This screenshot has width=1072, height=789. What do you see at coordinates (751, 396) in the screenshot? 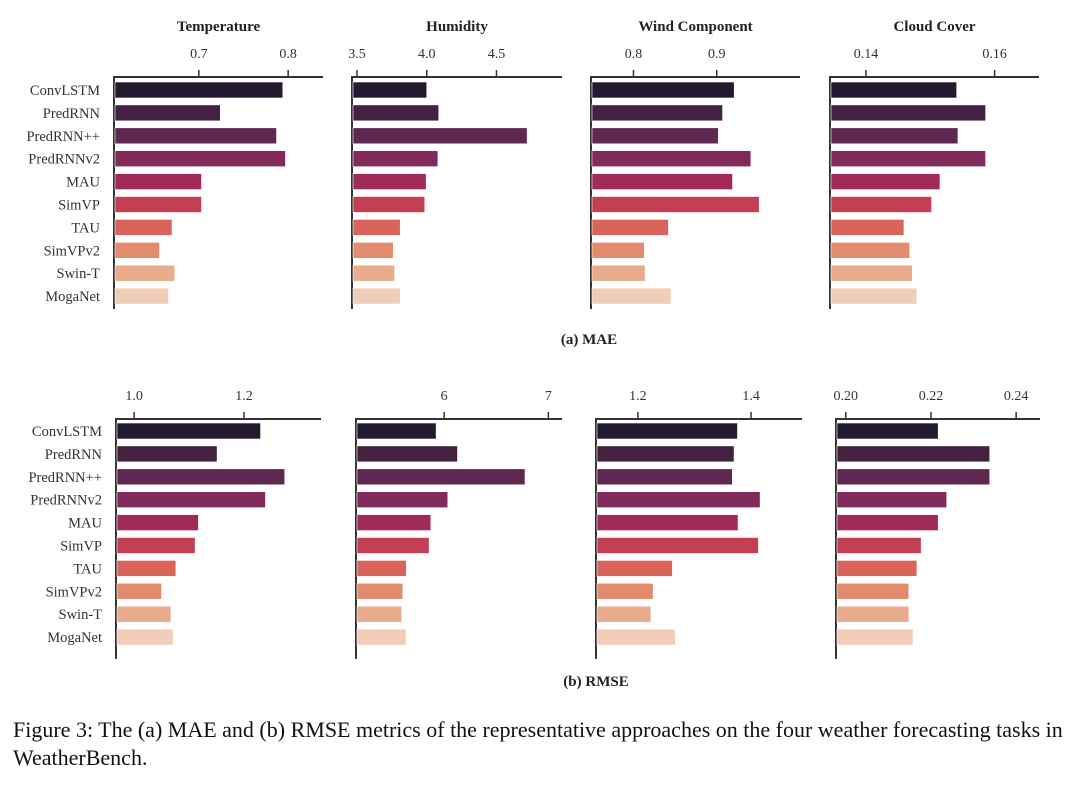
I see `x-tick-label: 1.4` at bounding box center [751, 396].